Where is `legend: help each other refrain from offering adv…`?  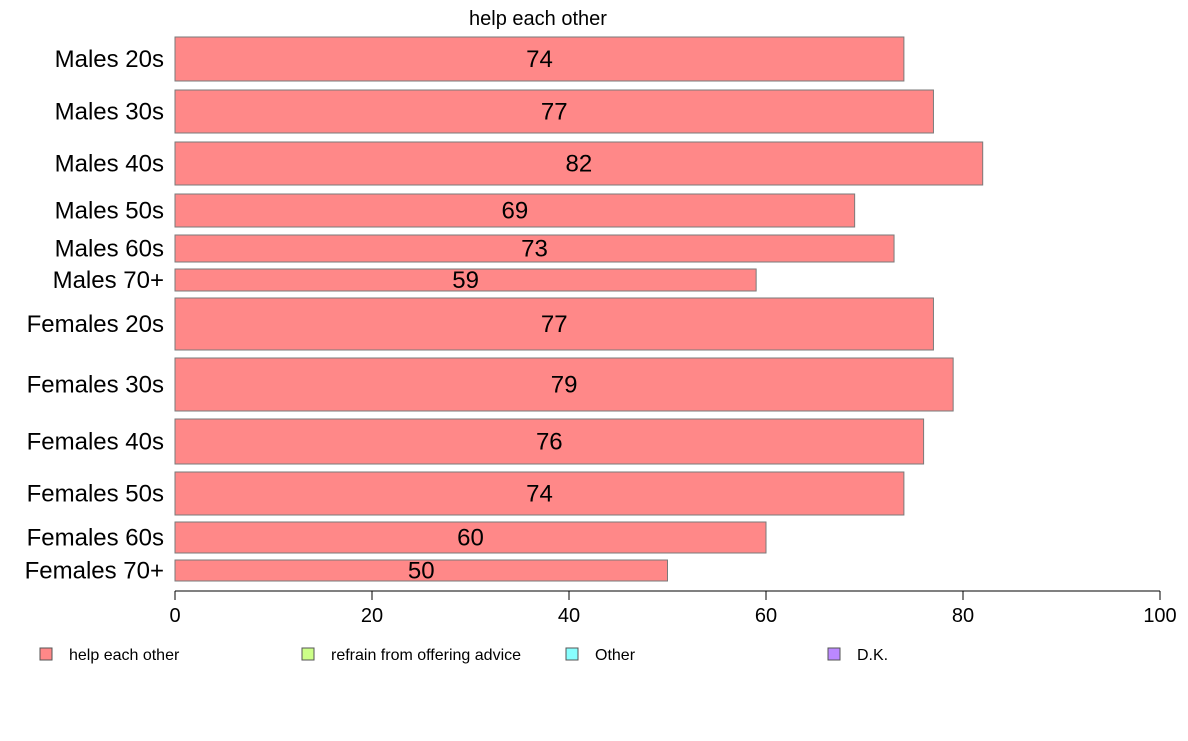 legend: help each other refrain from offering adv… is located at coordinates (463, 655).